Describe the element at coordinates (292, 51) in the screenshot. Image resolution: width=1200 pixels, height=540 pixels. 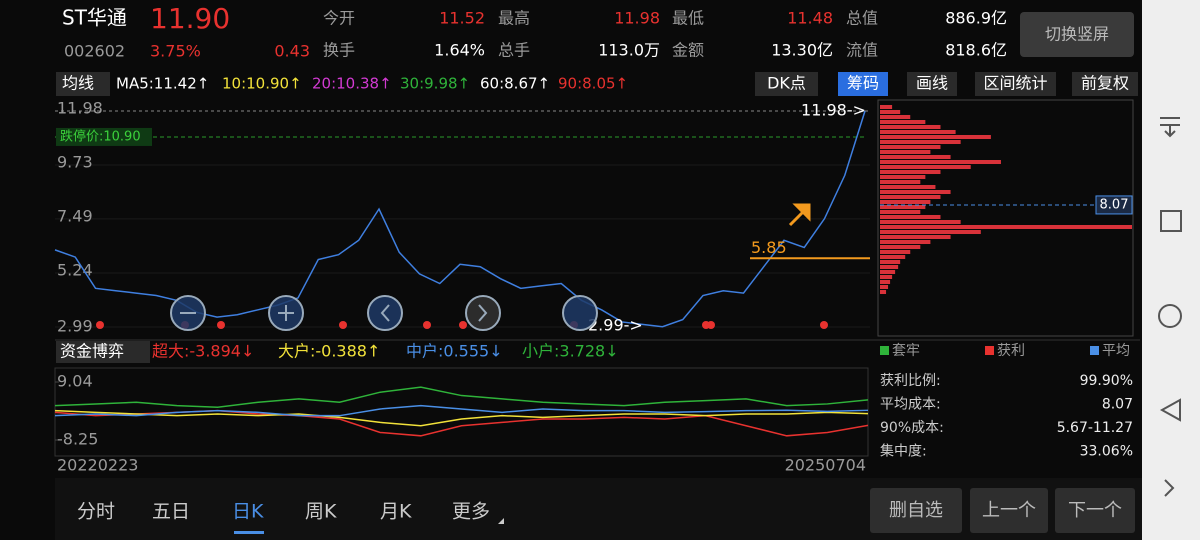
I see `stock-change: 0.43` at that location.